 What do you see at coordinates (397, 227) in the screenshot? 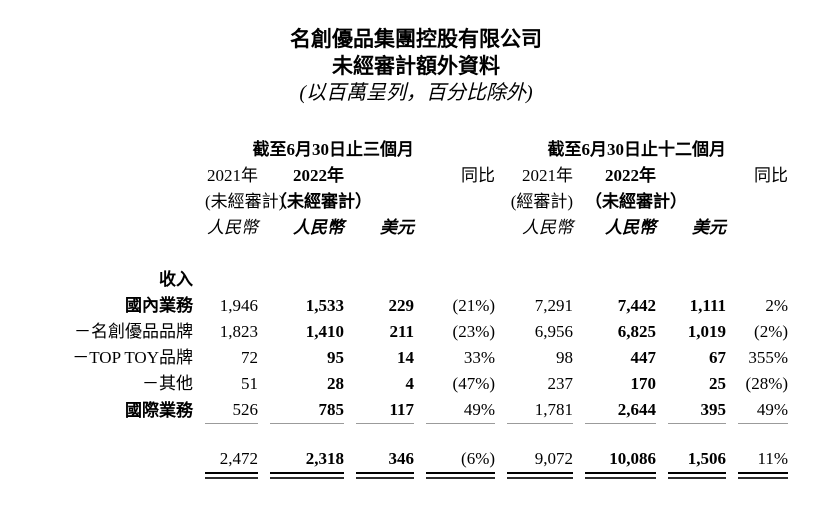
I see `currency-usd-3m: 美元` at bounding box center [397, 227].